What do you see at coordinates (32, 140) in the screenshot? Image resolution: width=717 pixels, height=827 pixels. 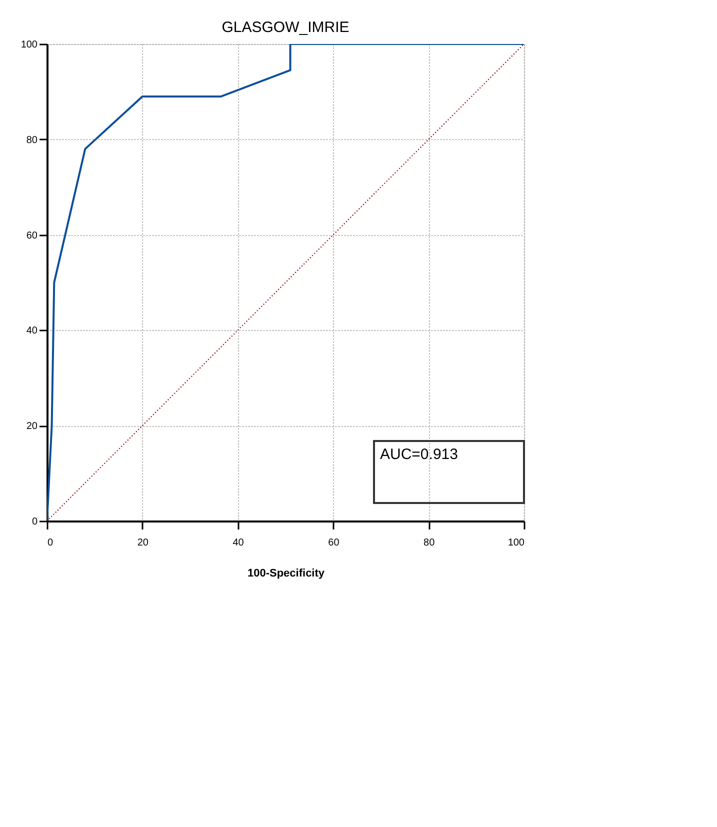 I see `y-tick-label: 80` at bounding box center [32, 140].